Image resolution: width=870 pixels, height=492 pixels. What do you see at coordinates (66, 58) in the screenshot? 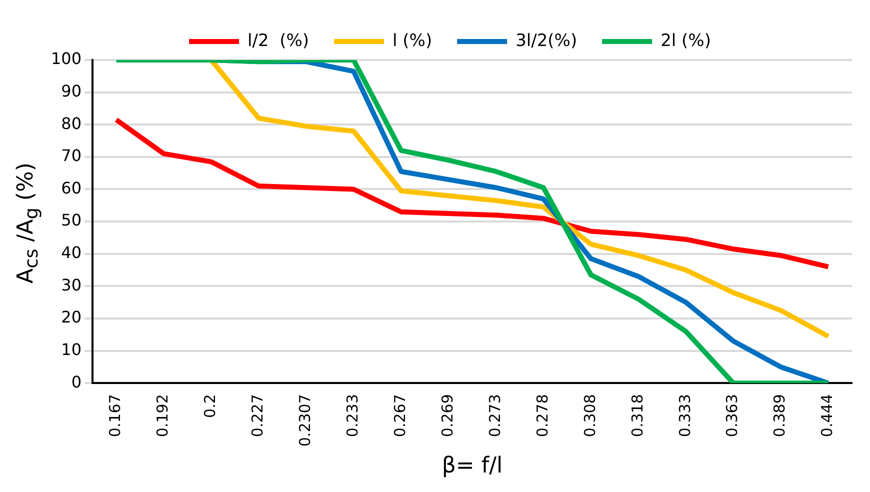
I see `y-tick-label: 100` at bounding box center [66, 58].